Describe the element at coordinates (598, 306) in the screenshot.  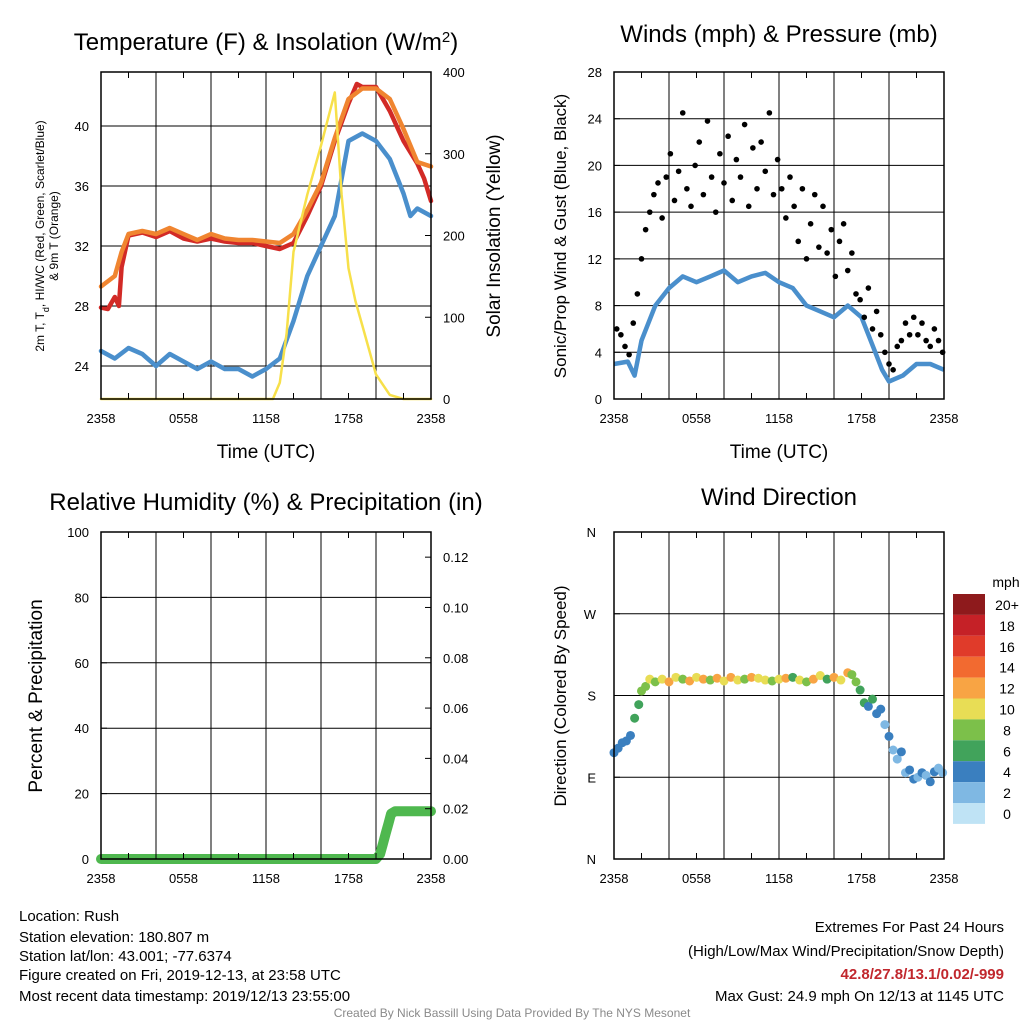
I see `y-tick-label: 8` at that location.